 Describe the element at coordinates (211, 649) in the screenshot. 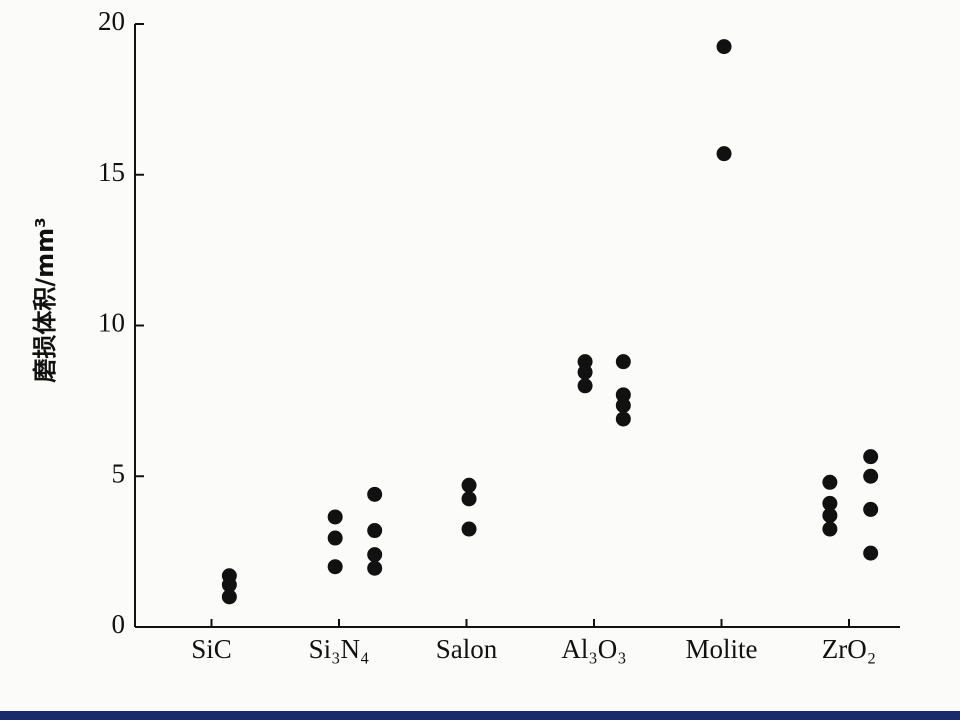

I see `x-tick-label: SiC` at that location.